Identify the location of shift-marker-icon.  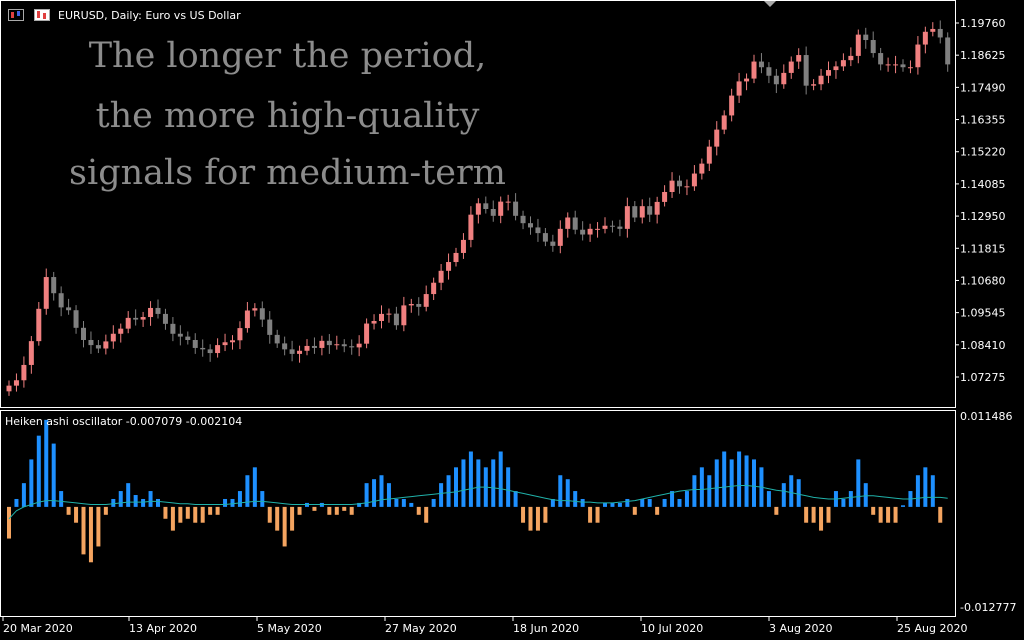
(770, 4).